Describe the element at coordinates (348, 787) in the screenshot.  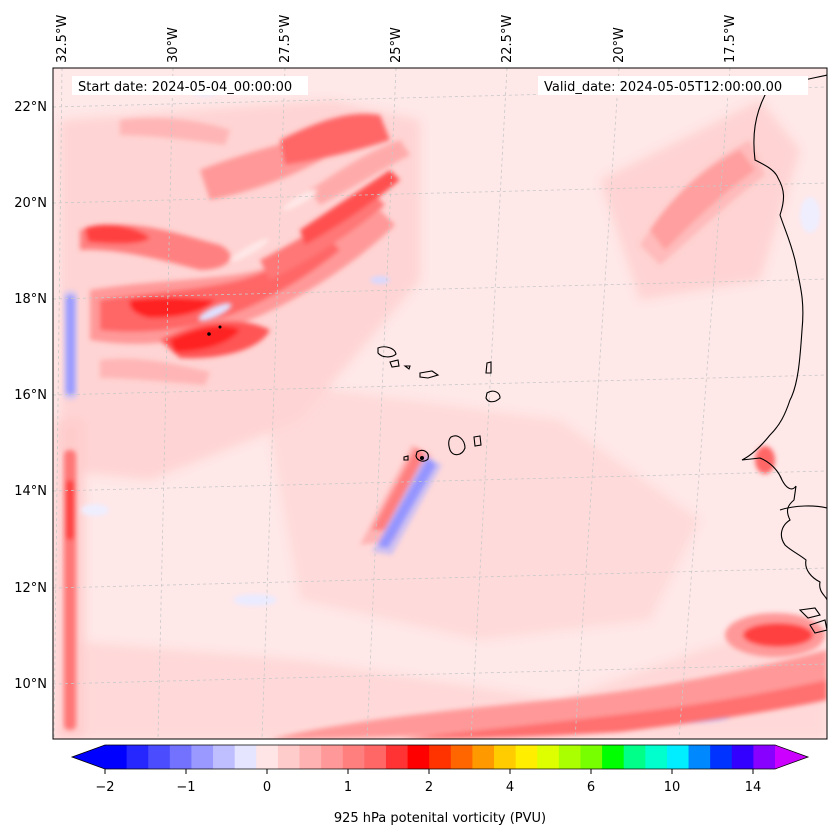
I see `colorbar-tick-label: 1` at that location.